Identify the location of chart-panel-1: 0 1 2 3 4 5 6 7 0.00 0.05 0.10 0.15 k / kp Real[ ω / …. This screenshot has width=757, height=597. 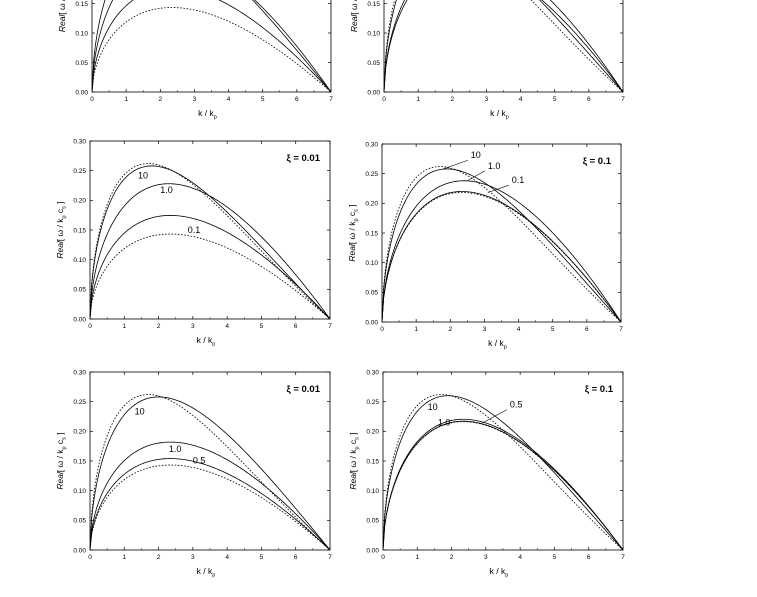
(195, 60).